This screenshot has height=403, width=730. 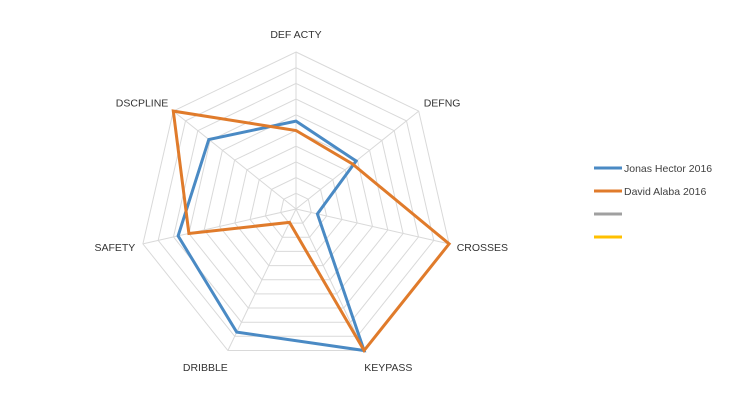 I want to click on axis-label-keypass: KEYPASS, so click(x=388, y=368).